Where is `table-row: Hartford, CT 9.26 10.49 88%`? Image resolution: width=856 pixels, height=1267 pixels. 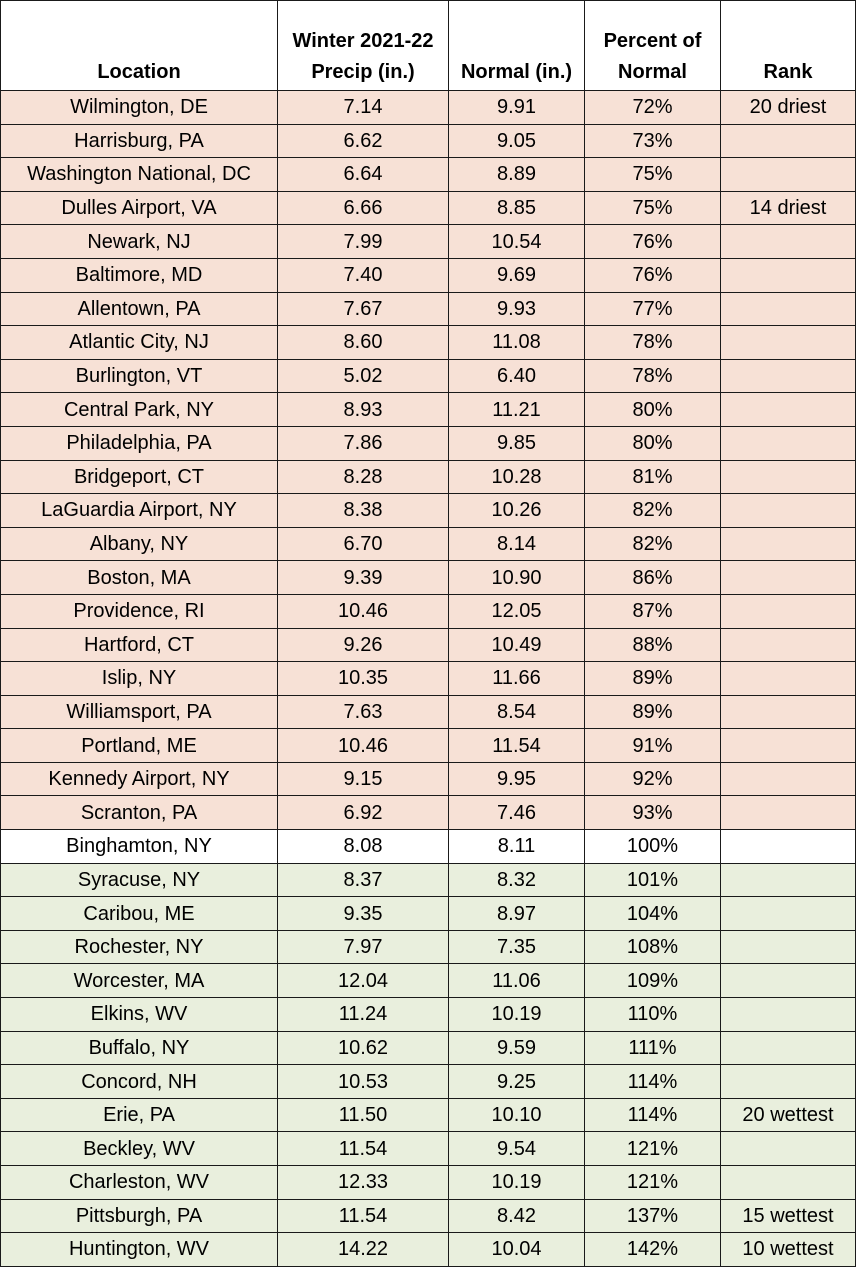 table-row: Hartford, CT 9.26 10.49 88% is located at coordinates (428, 645).